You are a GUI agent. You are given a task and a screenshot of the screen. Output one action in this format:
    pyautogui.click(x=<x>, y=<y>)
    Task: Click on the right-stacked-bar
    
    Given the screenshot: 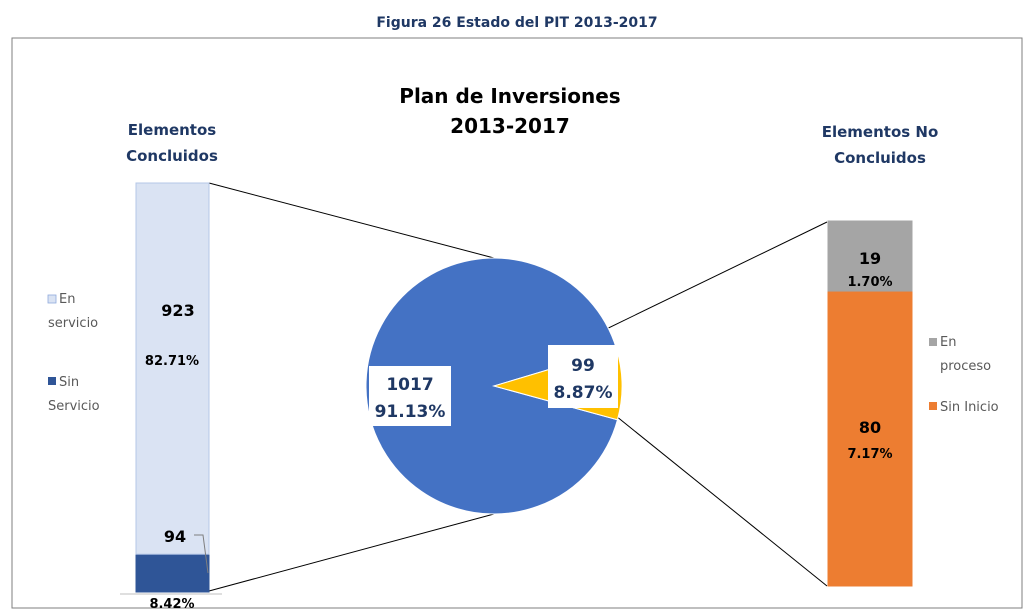 What is the action you would take?
    pyautogui.click(x=870, y=403)
    